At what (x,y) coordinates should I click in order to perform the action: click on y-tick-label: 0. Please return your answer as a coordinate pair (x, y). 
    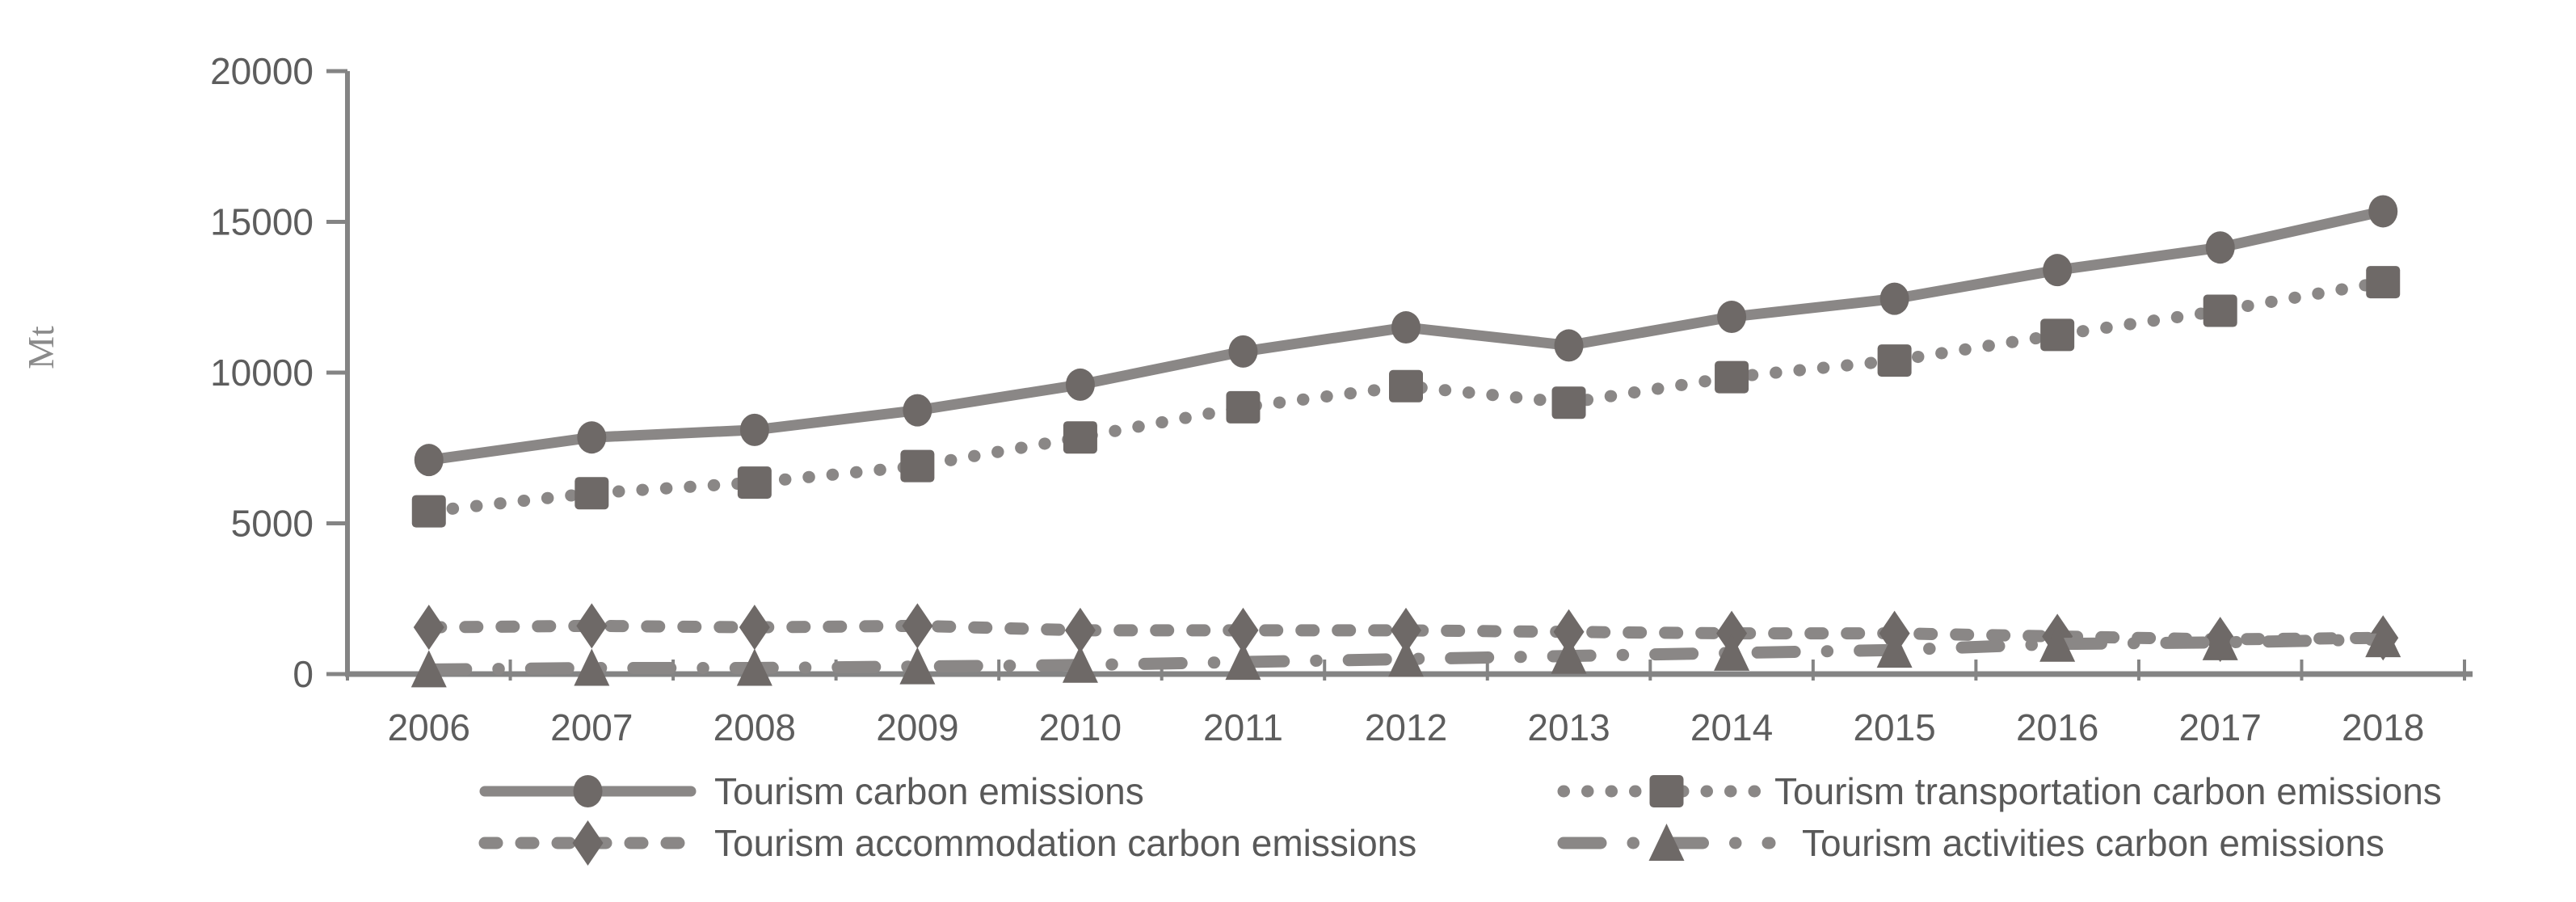
    Looking at the image, I should click on (303, 674).